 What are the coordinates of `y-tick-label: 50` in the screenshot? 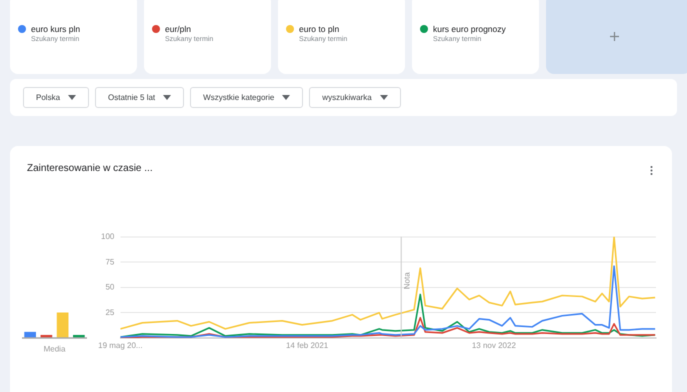 It's located at (110, 287).